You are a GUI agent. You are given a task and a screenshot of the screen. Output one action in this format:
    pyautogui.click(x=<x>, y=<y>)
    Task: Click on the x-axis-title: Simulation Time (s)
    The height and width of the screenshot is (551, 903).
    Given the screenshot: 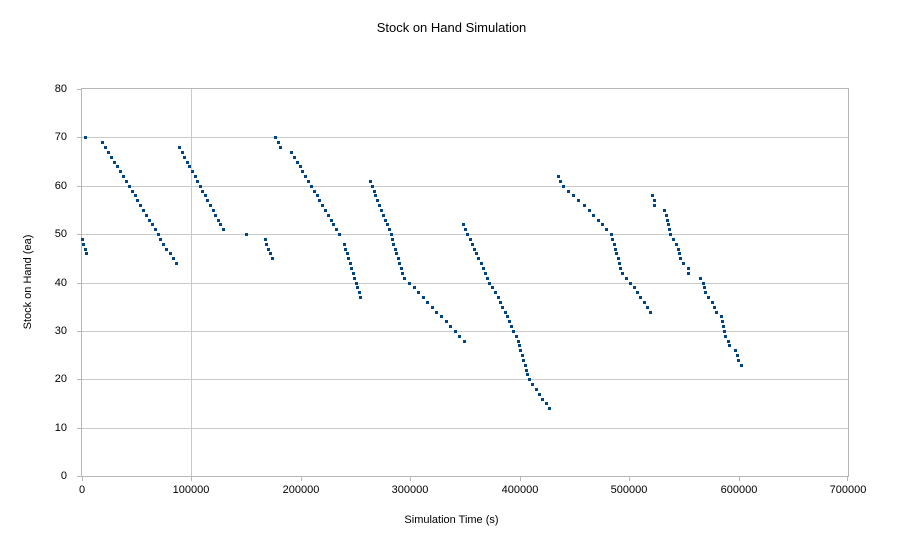 What is the action you would take?
    pyautogui.click(x=451, y=520)
    